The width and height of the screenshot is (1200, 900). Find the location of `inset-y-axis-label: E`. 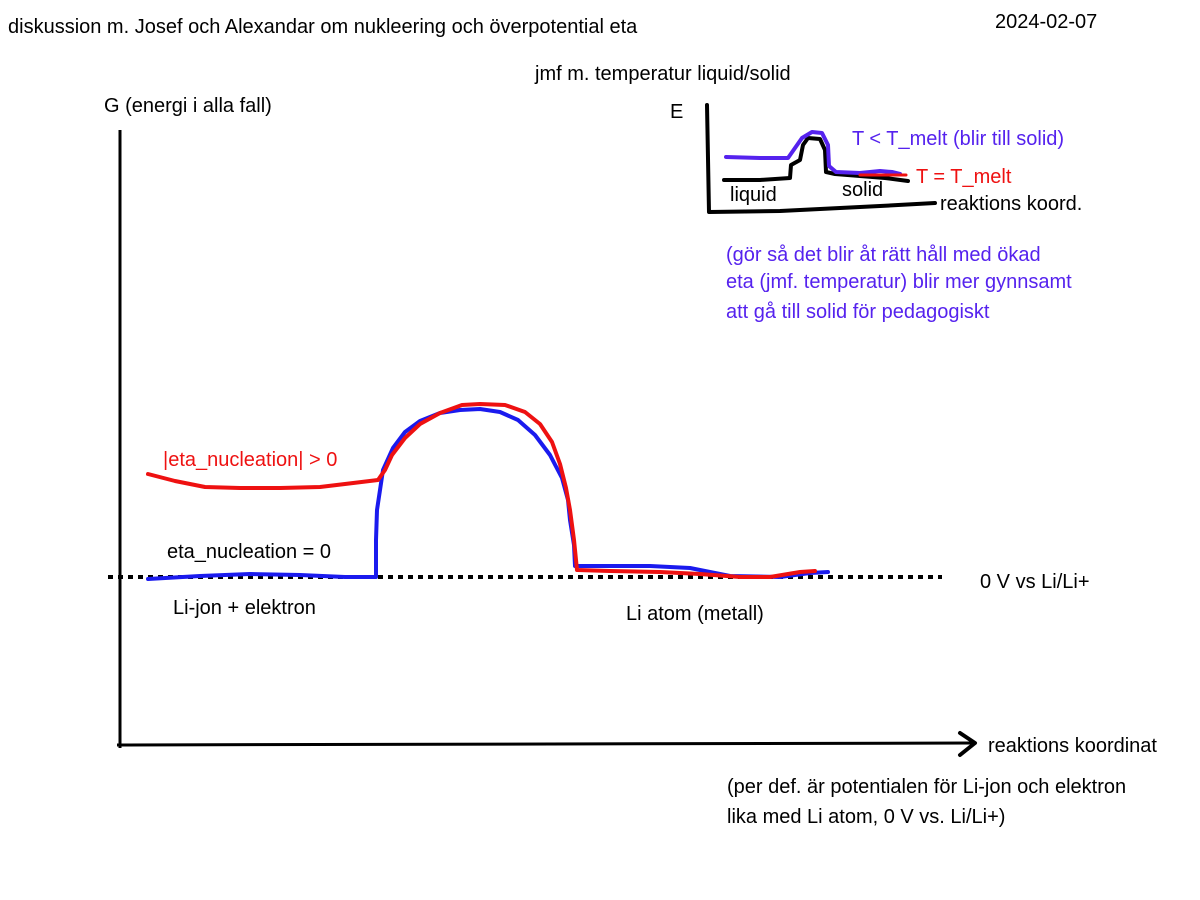

inset-y-axis-label: E is located at coordinates (676, 112).